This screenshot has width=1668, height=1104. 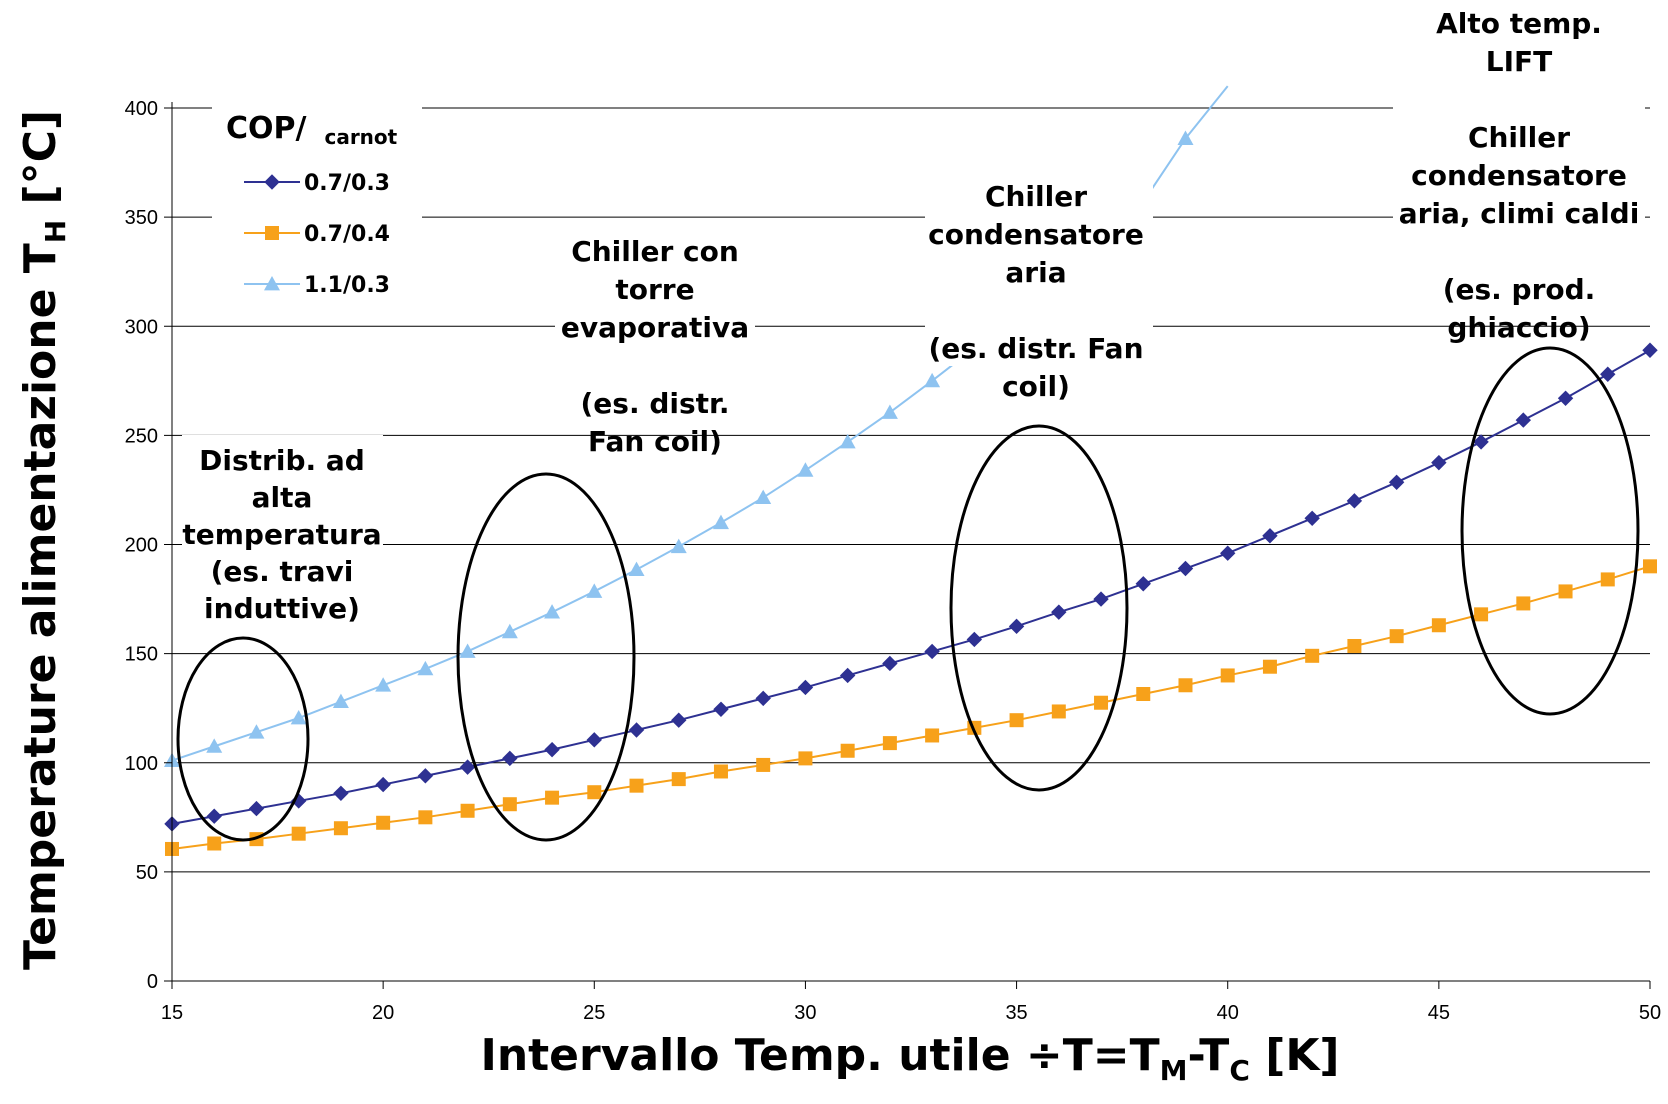 I want to click on x-tick-label: 40, so click(x=1228, y=1013).